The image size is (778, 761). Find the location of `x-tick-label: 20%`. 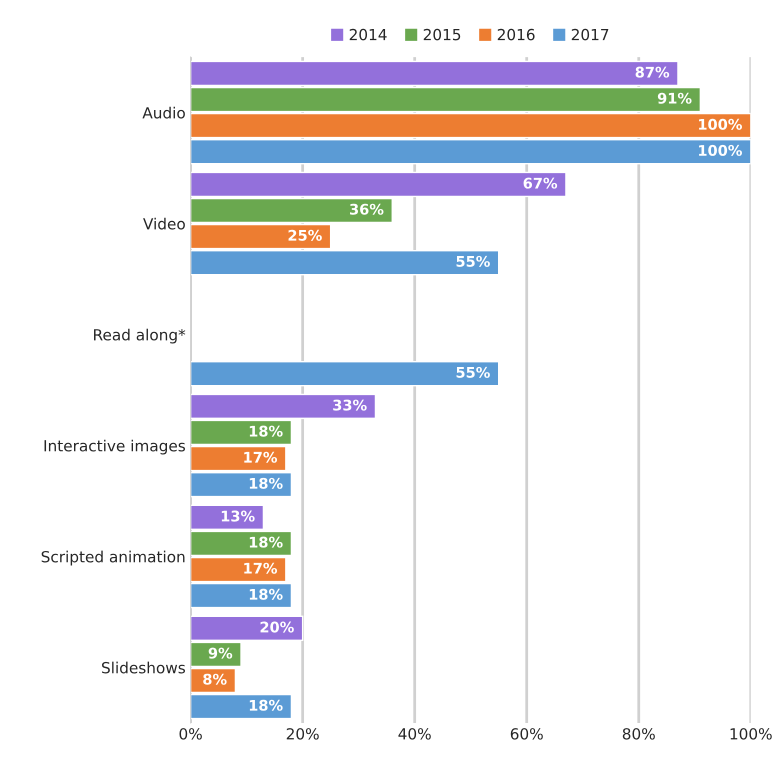

x-tick-label: 20% is located at coordinates (302, 734).